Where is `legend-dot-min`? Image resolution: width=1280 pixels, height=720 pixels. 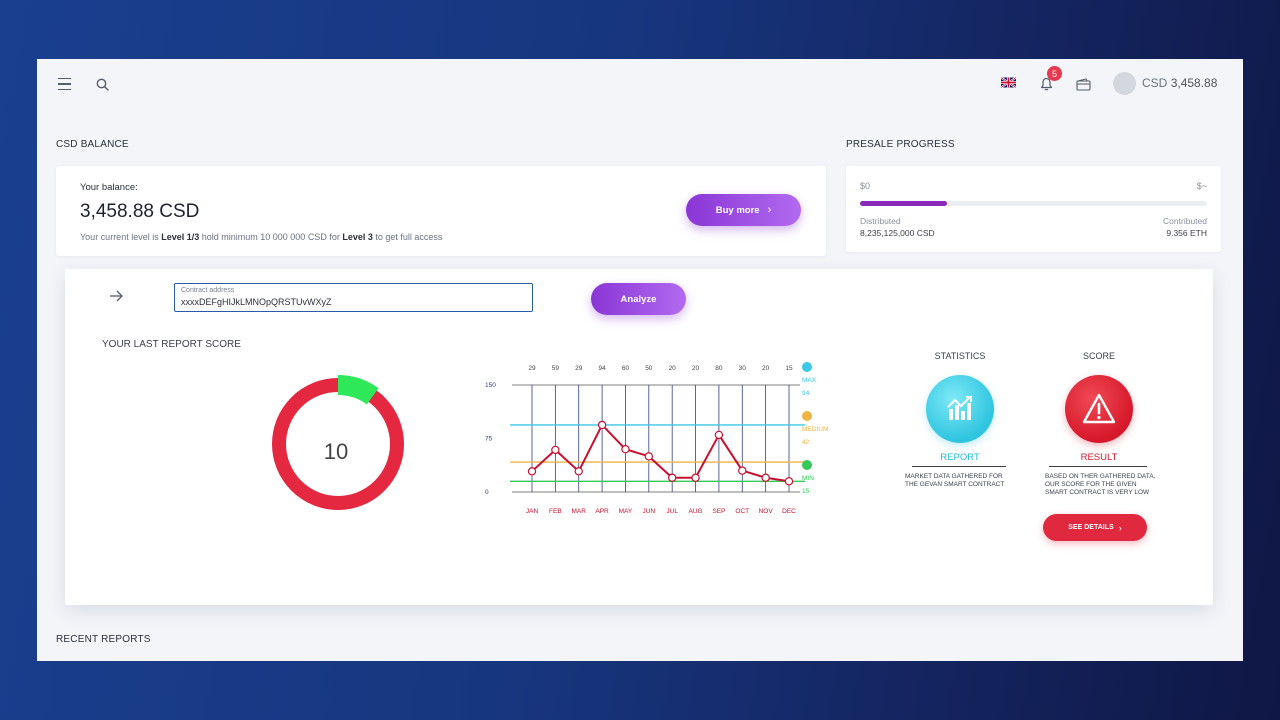 legend-dot-min is located at coordinates (807, 465).